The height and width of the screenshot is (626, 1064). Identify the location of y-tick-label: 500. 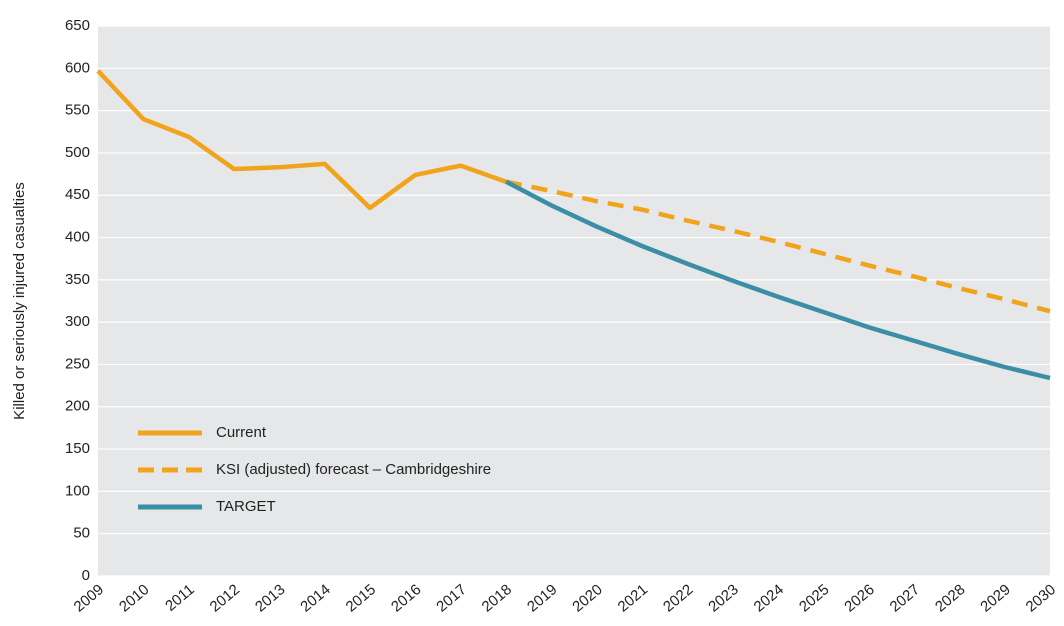
(77, 152).